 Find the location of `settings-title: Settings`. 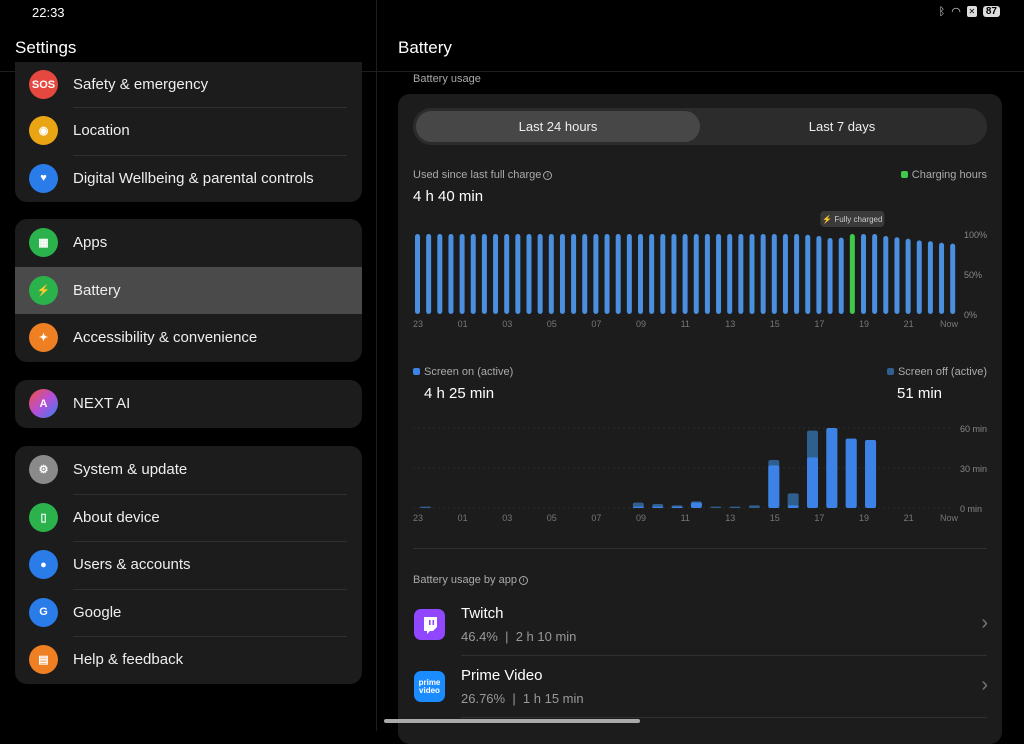

settings-title: Settings is located at coordinates (46, 47).